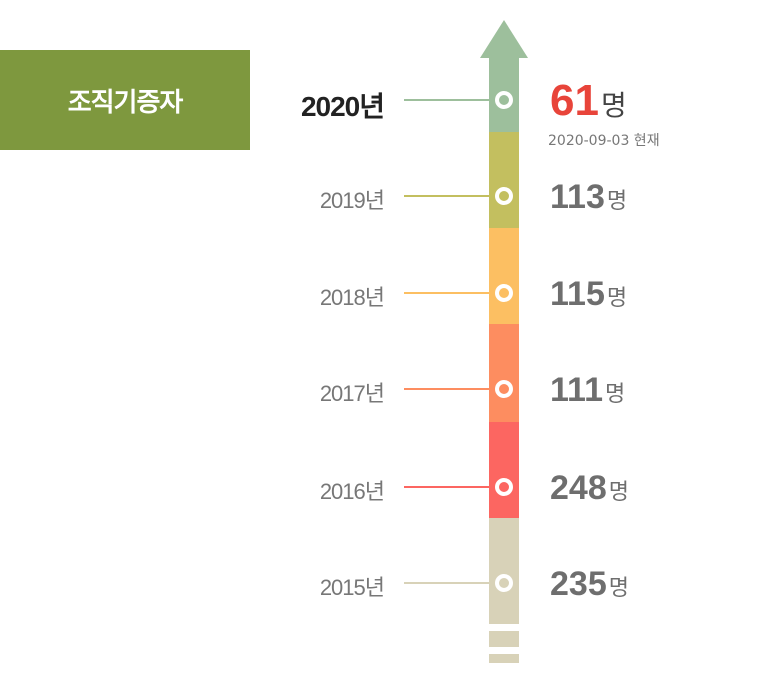 Image resolution: width=780 pixels, height=700 pixels. Describe the element at coordinates (504, 276) in the screenshot. I see `timeline-segment-2018` at that location.